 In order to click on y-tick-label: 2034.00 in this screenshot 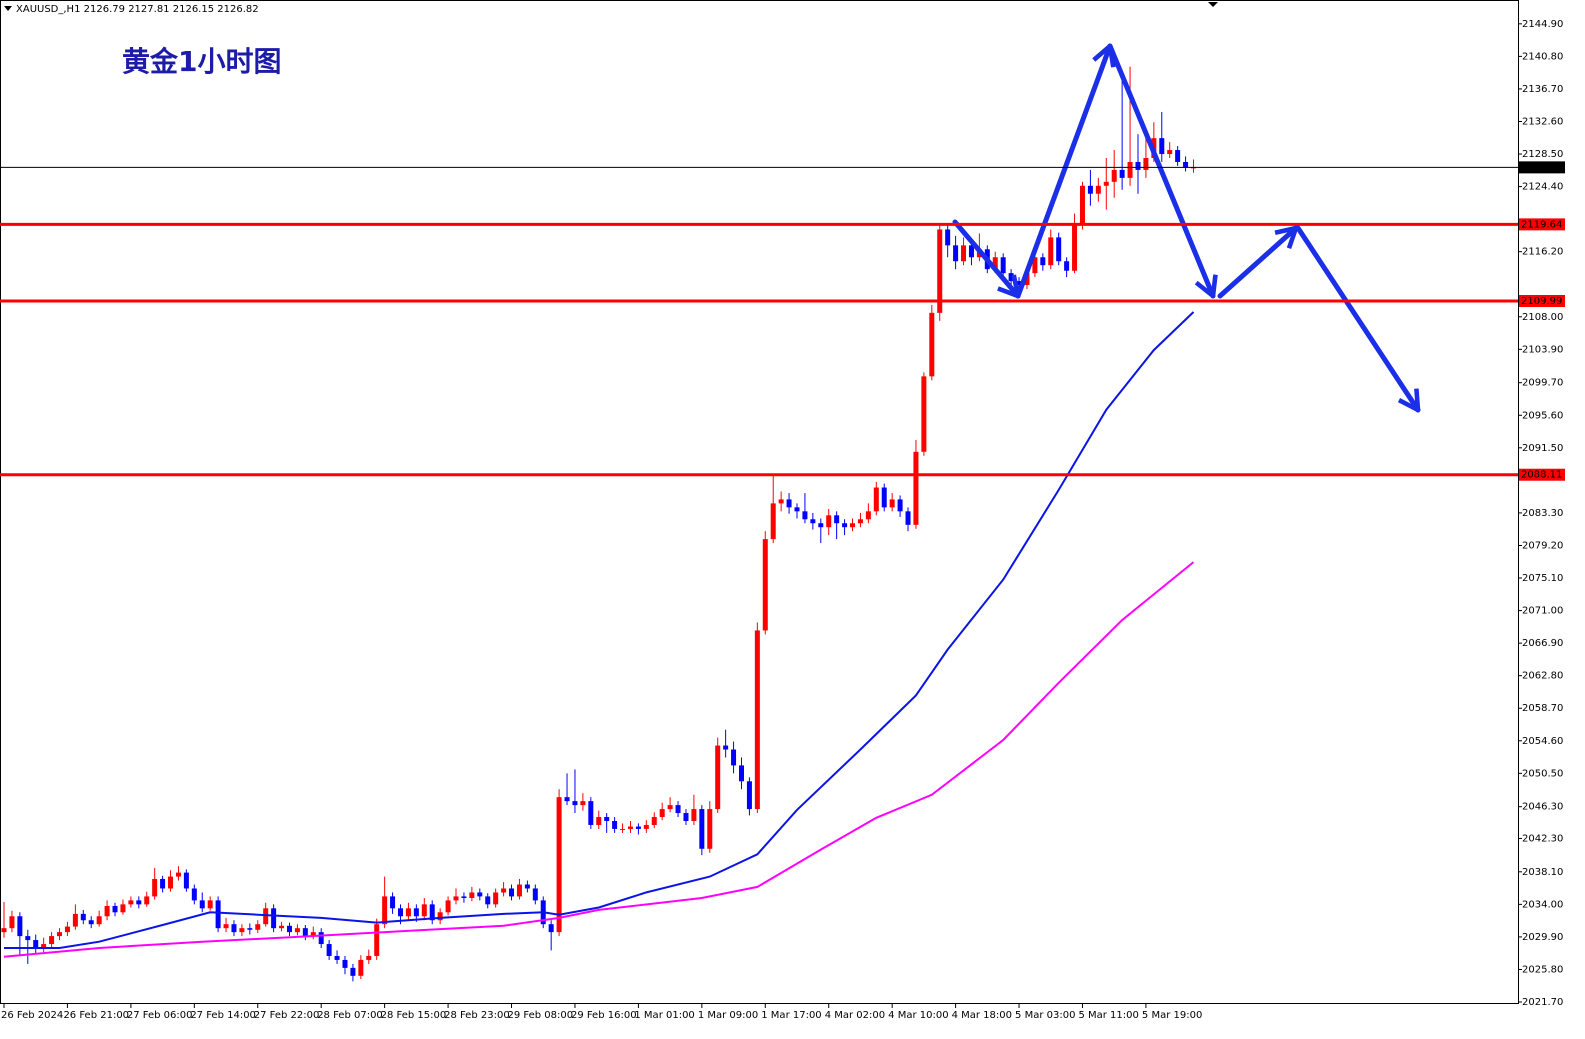, I will do `click(1542, 904)`.